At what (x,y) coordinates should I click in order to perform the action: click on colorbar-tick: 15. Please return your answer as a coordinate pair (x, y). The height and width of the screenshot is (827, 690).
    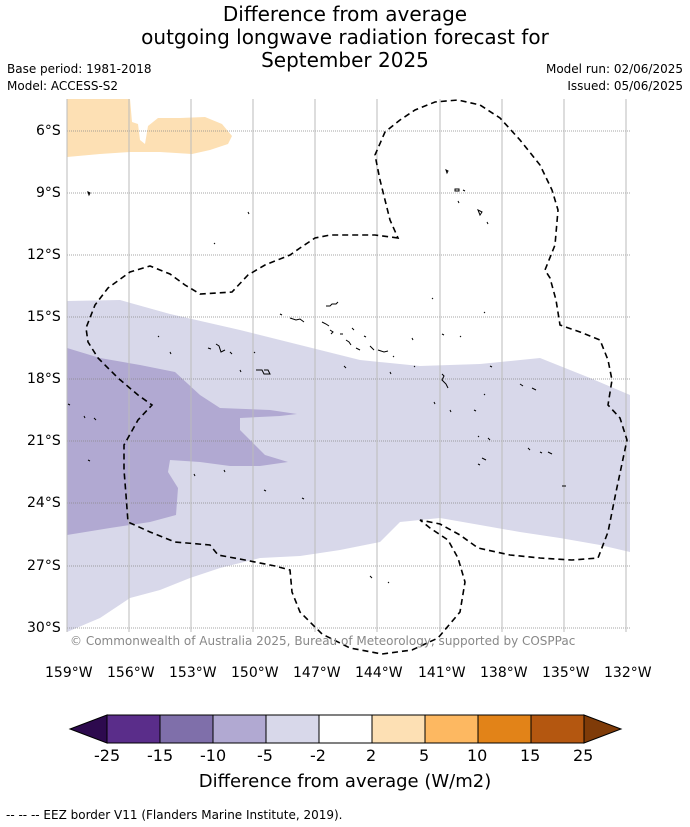
    Looking at the image, I should click on (530, 755).